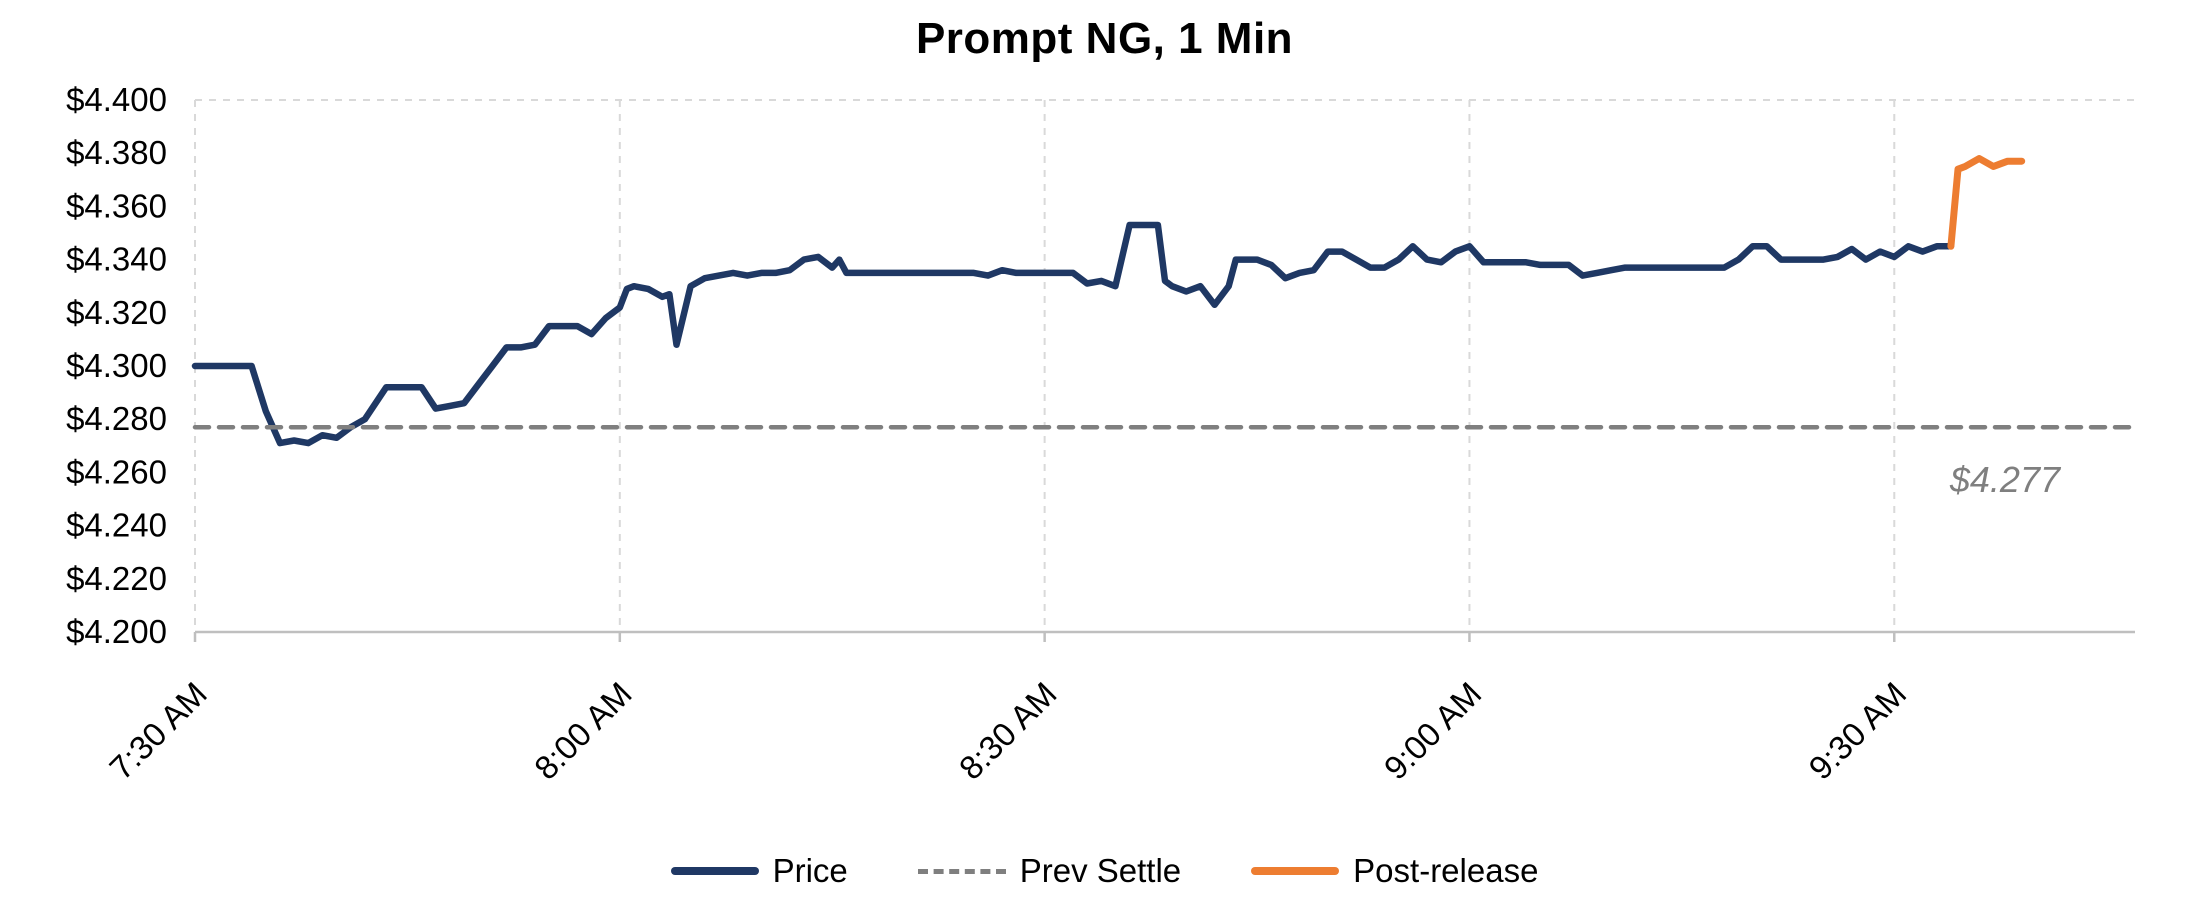 The width and height of the screenshot is (2209, 902). Describe the element at coordinates (116, 578) in the screenshot. I see `y-tick-label: $4.220` at that location.